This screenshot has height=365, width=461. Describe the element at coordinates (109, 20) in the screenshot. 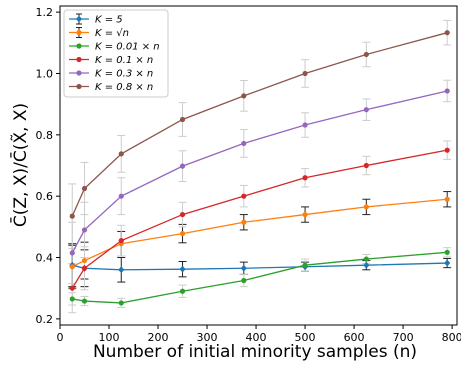

I see `legend-label: K = 5` at that location.